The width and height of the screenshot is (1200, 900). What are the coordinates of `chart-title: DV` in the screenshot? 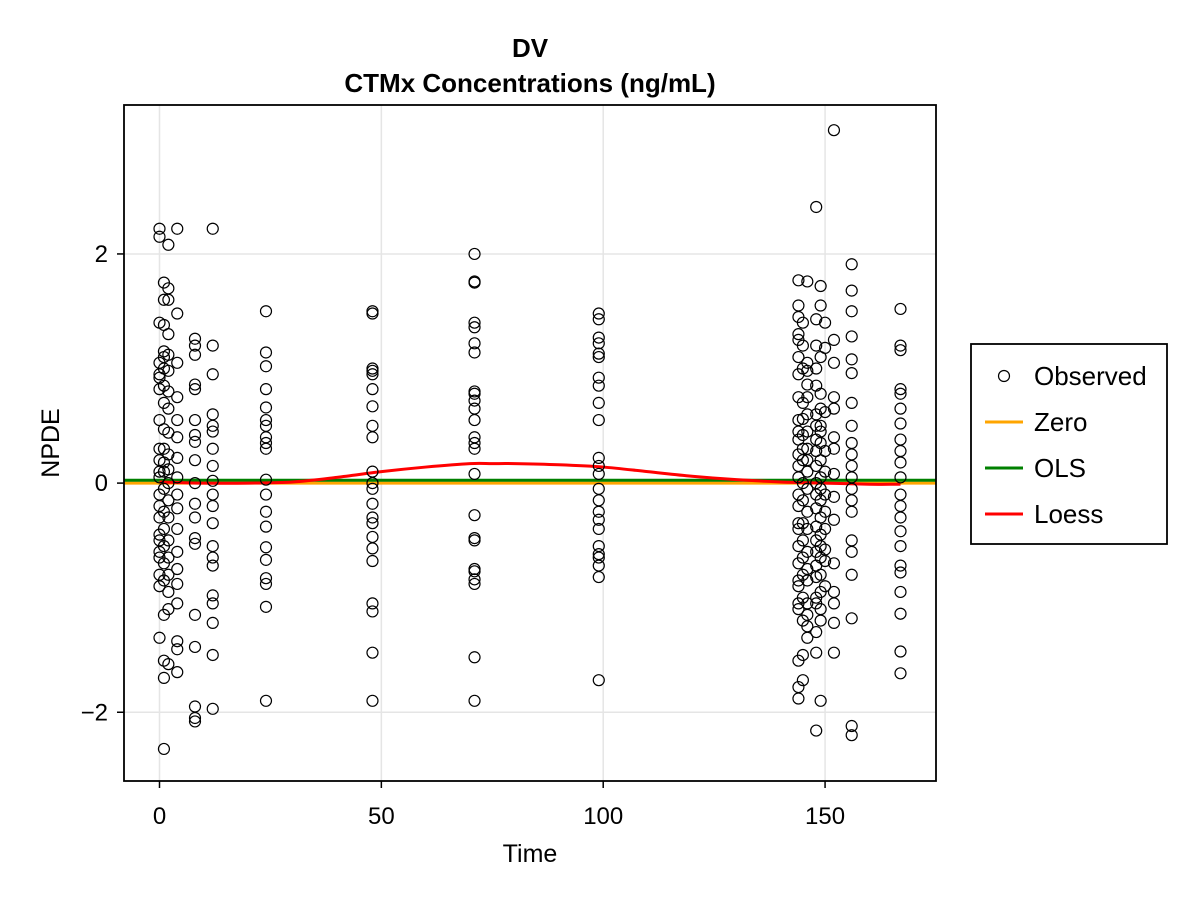 It's located at (530, 48).